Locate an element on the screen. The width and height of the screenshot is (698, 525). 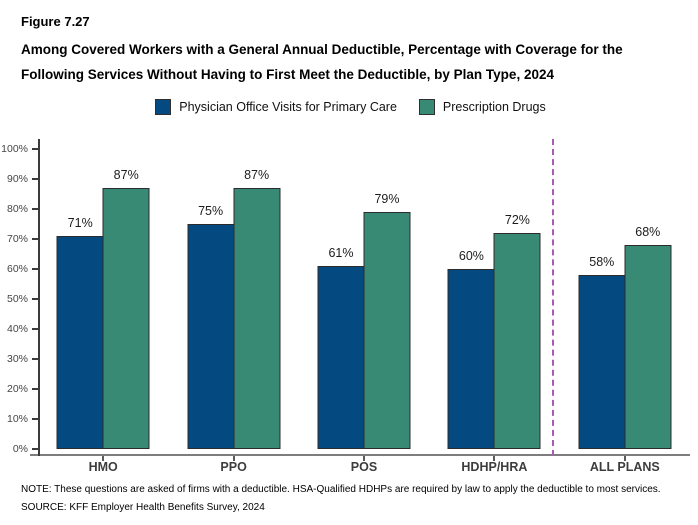
bar-group-pos: 61% 79% is located at coordinates (364, 320).